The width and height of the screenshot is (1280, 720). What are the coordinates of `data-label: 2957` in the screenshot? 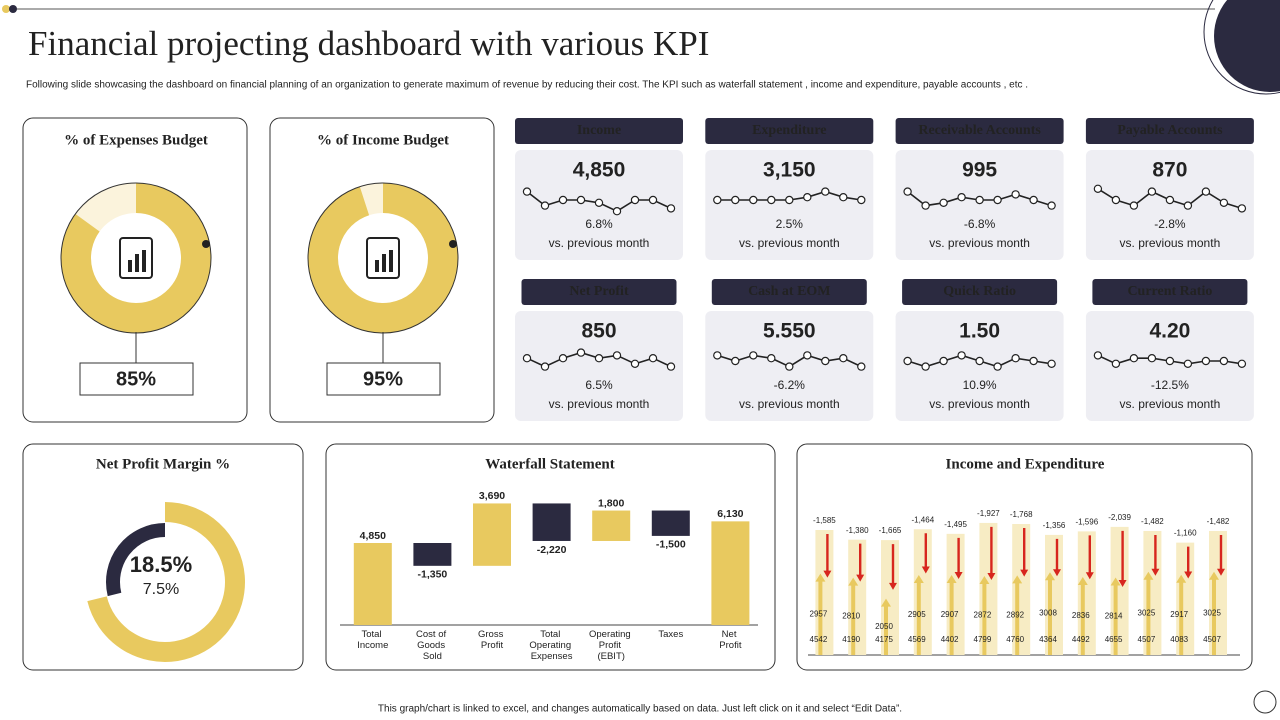 It's located at (819, 613).